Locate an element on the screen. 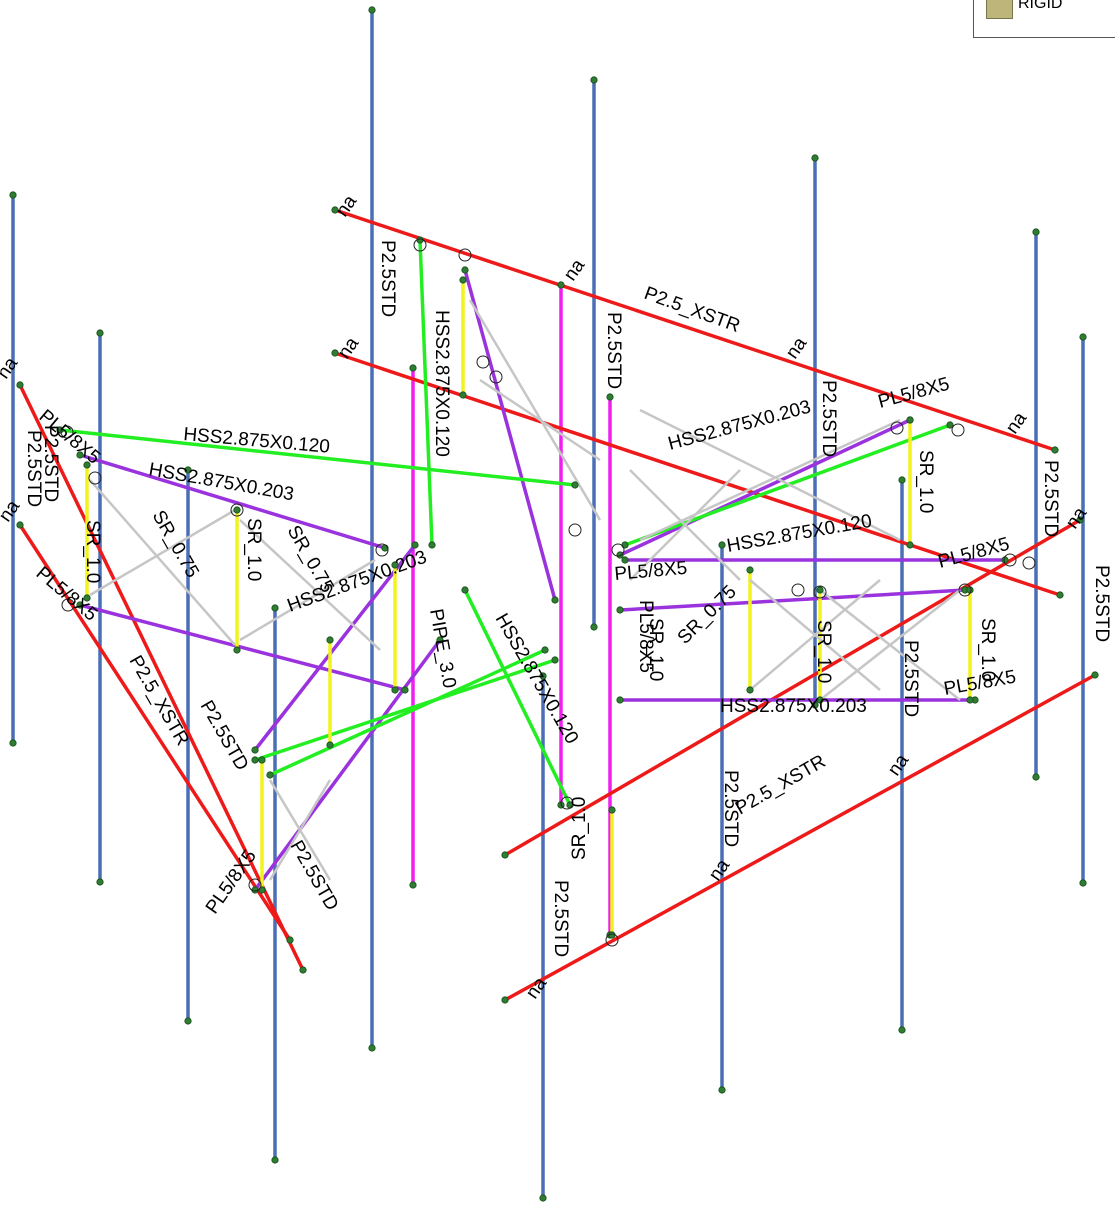 This screenshot has width=1115, height=1207. member-label: P2.5_XSTR is located at coordinates (780, 785).